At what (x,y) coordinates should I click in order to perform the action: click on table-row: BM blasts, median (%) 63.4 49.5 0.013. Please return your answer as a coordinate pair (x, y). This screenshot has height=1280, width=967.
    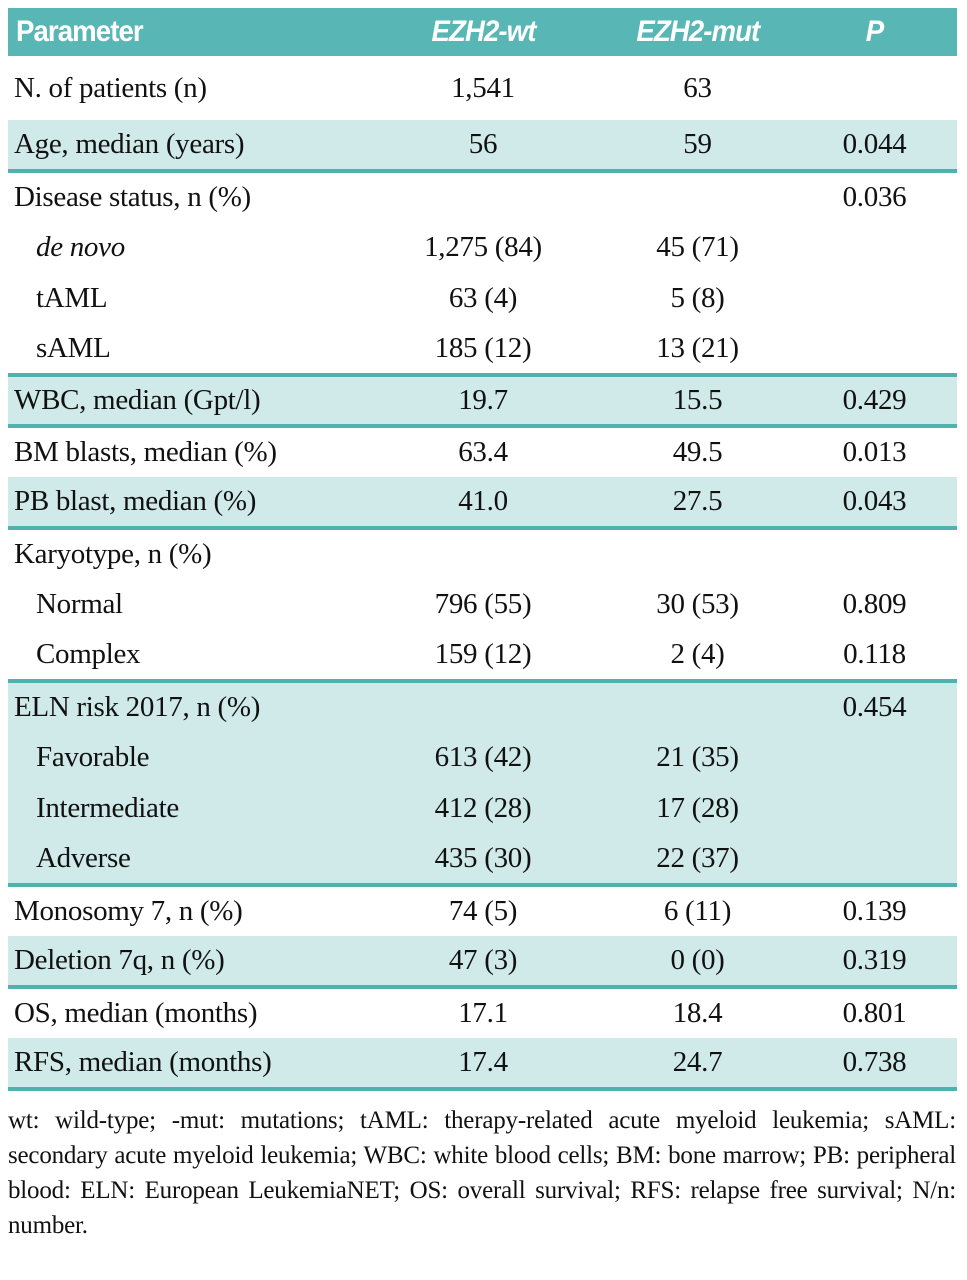
    Looking at the image, I should click on (482, 451).